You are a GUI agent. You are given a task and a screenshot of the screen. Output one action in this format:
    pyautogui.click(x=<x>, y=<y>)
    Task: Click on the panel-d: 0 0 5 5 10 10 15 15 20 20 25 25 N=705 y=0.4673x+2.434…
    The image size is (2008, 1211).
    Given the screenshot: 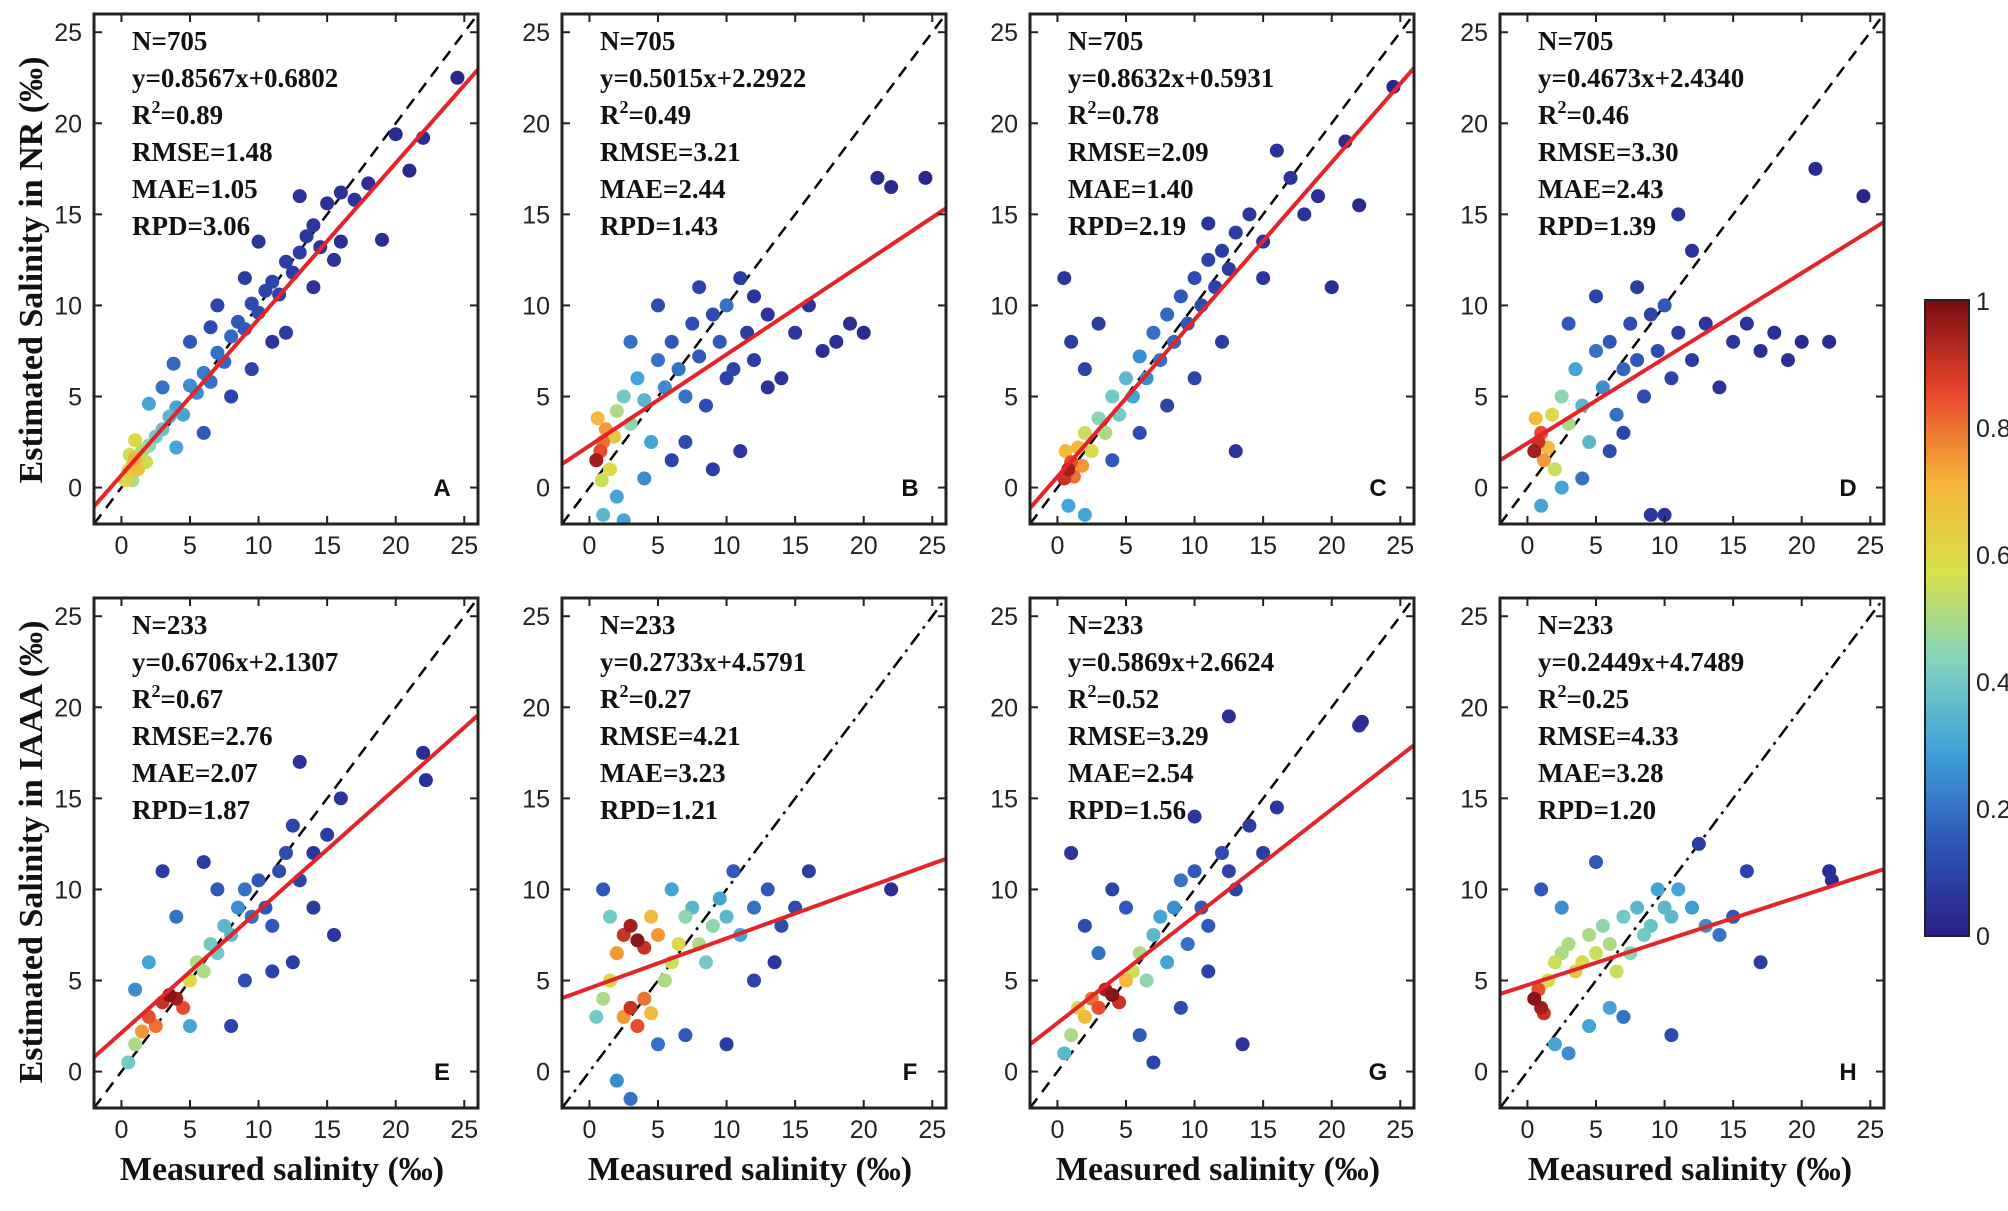 What is the action you would take?
    pyautogui.click(x=1673, y=286)
    